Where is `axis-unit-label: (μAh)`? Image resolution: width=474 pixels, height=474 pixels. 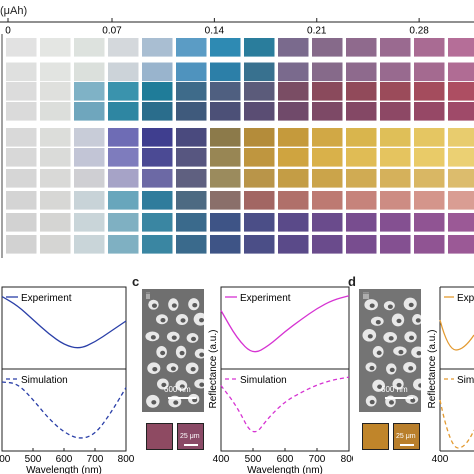
axis-unit-label: (μAh) is located at coordinates (14, 11).